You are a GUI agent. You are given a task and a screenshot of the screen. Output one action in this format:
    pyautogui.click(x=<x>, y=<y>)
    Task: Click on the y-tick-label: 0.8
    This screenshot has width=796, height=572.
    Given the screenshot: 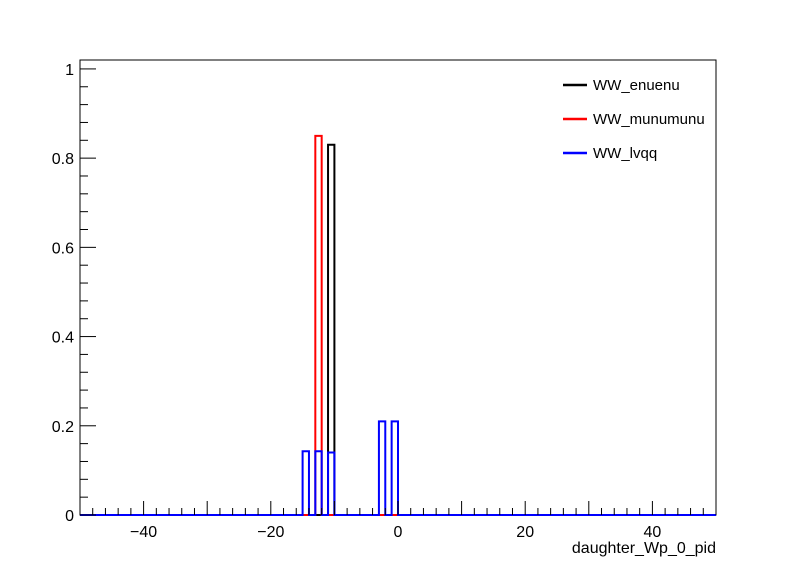 What is the action you would take?
    pyautogui.click(x=63, y=159)
    